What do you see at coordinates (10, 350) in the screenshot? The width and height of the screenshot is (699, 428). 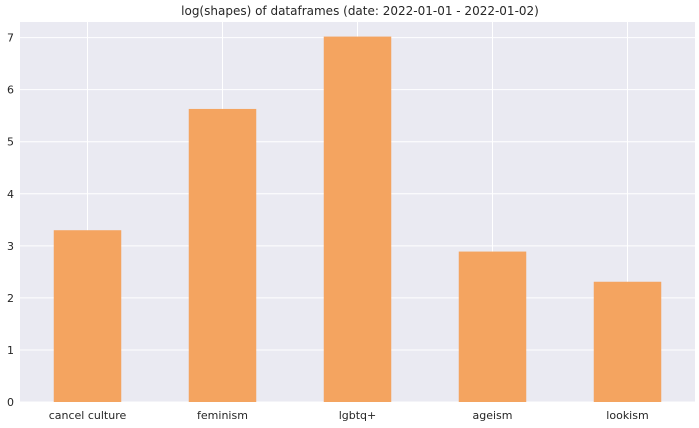 I see `y-tick-label: 1` at bounding box center [10, 350].